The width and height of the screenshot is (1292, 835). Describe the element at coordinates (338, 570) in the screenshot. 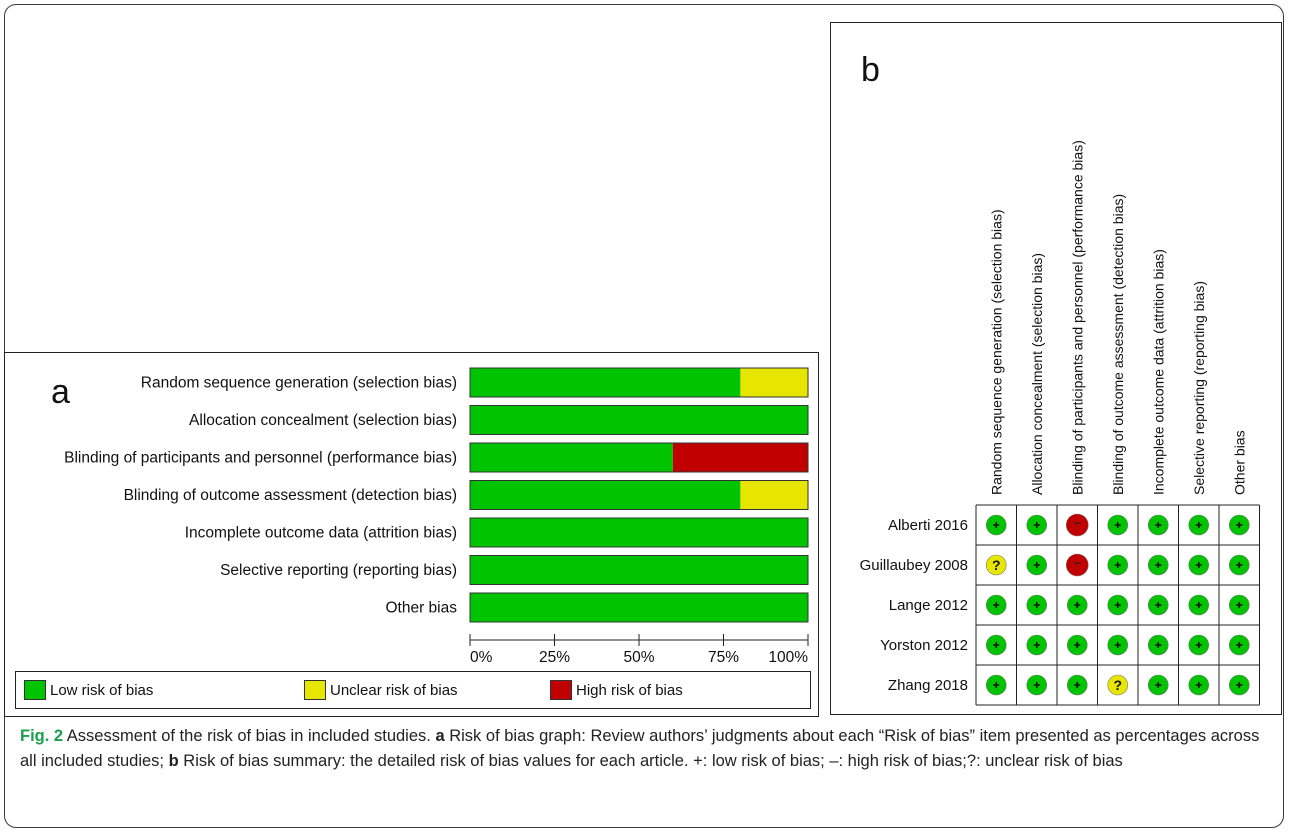

I see `category-label: Selective reporting (reporting bias)` at that location.